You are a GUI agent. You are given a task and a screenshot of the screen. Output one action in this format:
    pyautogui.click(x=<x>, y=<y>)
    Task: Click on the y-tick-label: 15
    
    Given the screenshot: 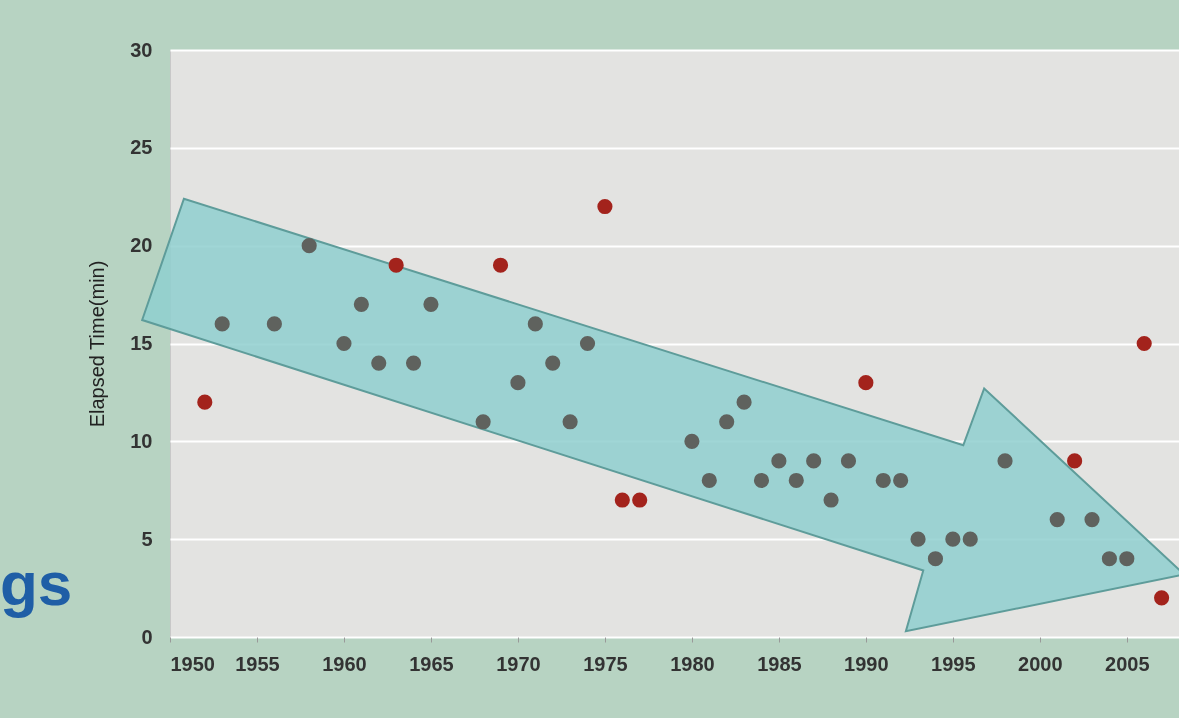 What is the action you would take?
    pyautogui.click(x=141, y=343)
    